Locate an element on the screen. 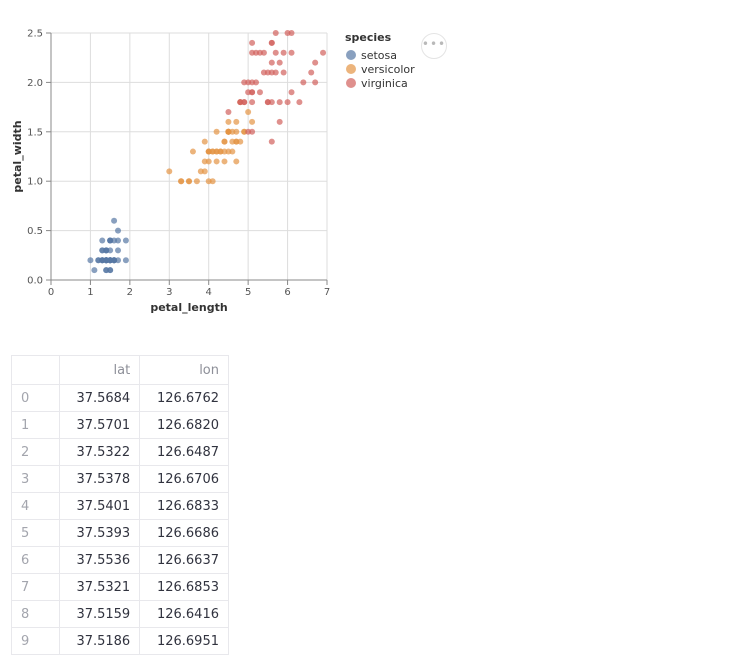 This screenshot has width=736, height=663. cell-lat: 37.5321 is located at coordinates (100, 587).